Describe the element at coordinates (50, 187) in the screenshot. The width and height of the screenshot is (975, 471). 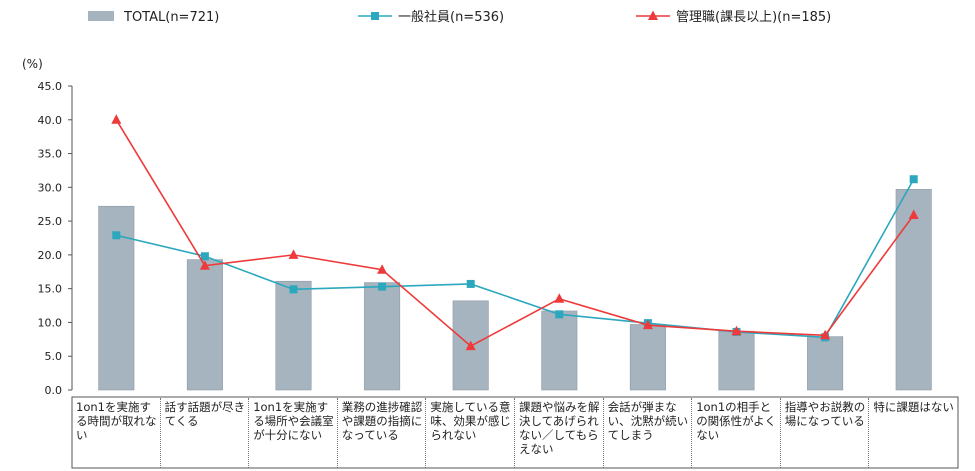
I see `y-tick-label: 30.0` at that location.